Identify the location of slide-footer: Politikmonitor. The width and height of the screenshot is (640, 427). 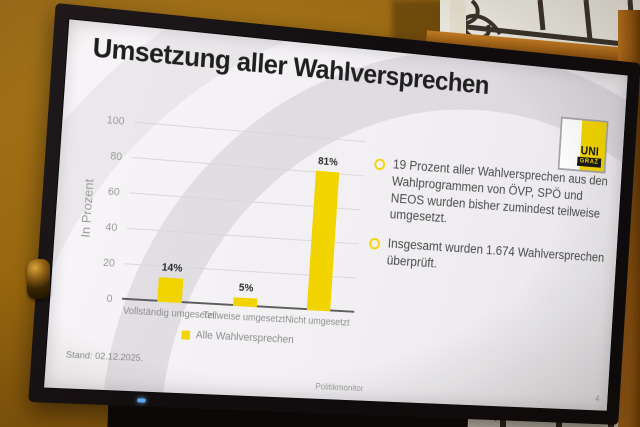
(339, 387).